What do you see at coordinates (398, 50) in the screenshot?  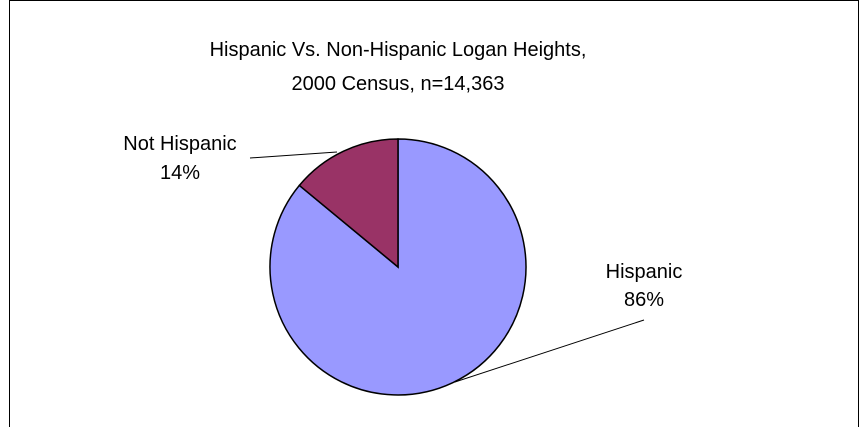 I see `chart-title-line-1: Hispanic Vs. Non-Hispanic Logan Heights,` at bounding box center [398, 50].